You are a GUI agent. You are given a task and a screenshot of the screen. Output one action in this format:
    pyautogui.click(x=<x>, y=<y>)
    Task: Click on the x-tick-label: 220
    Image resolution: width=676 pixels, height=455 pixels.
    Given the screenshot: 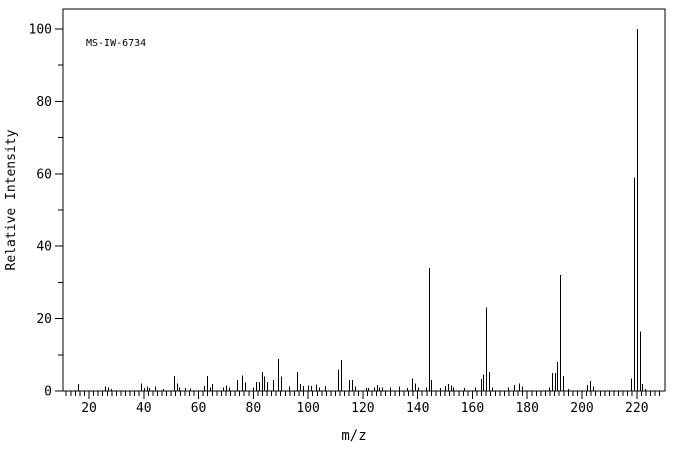 What is the action you would take?
    pyautogui.click(x=636, y=408)
    